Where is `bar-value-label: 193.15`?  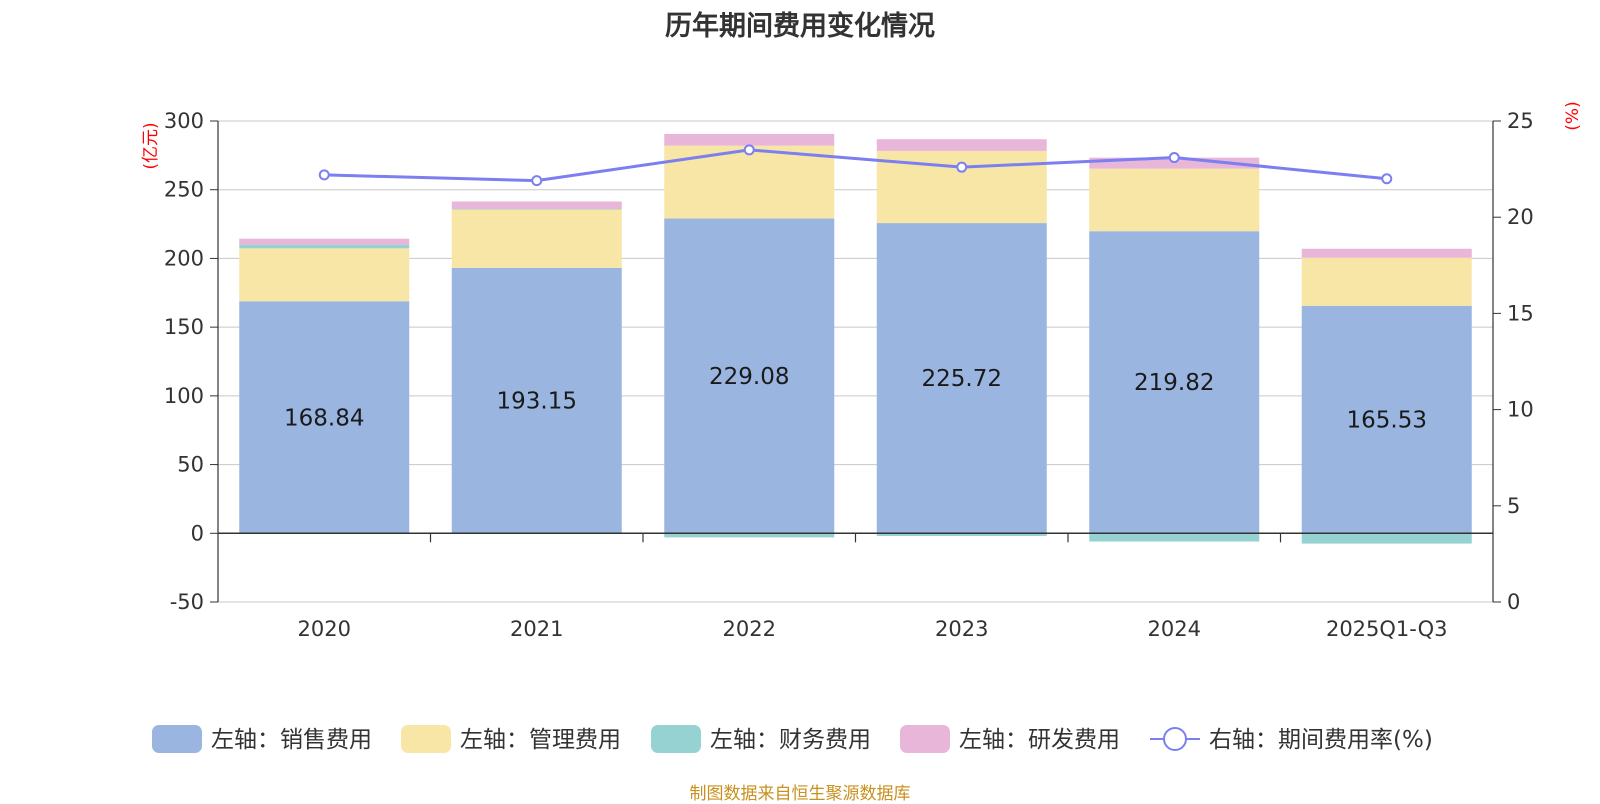
bar-value-label: 193.15 is located at coordinates (537, 402).